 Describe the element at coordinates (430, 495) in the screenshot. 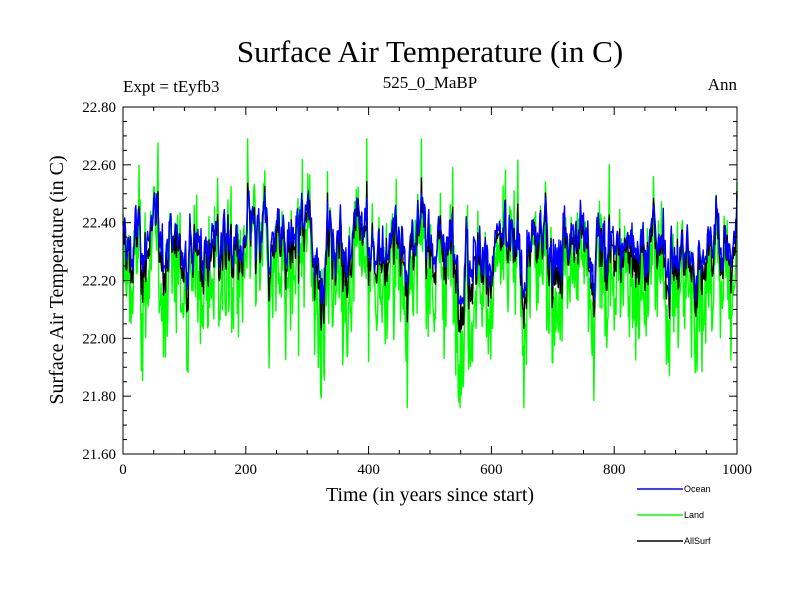

I see `x-axis-label: Time (in years since start)` at that location.